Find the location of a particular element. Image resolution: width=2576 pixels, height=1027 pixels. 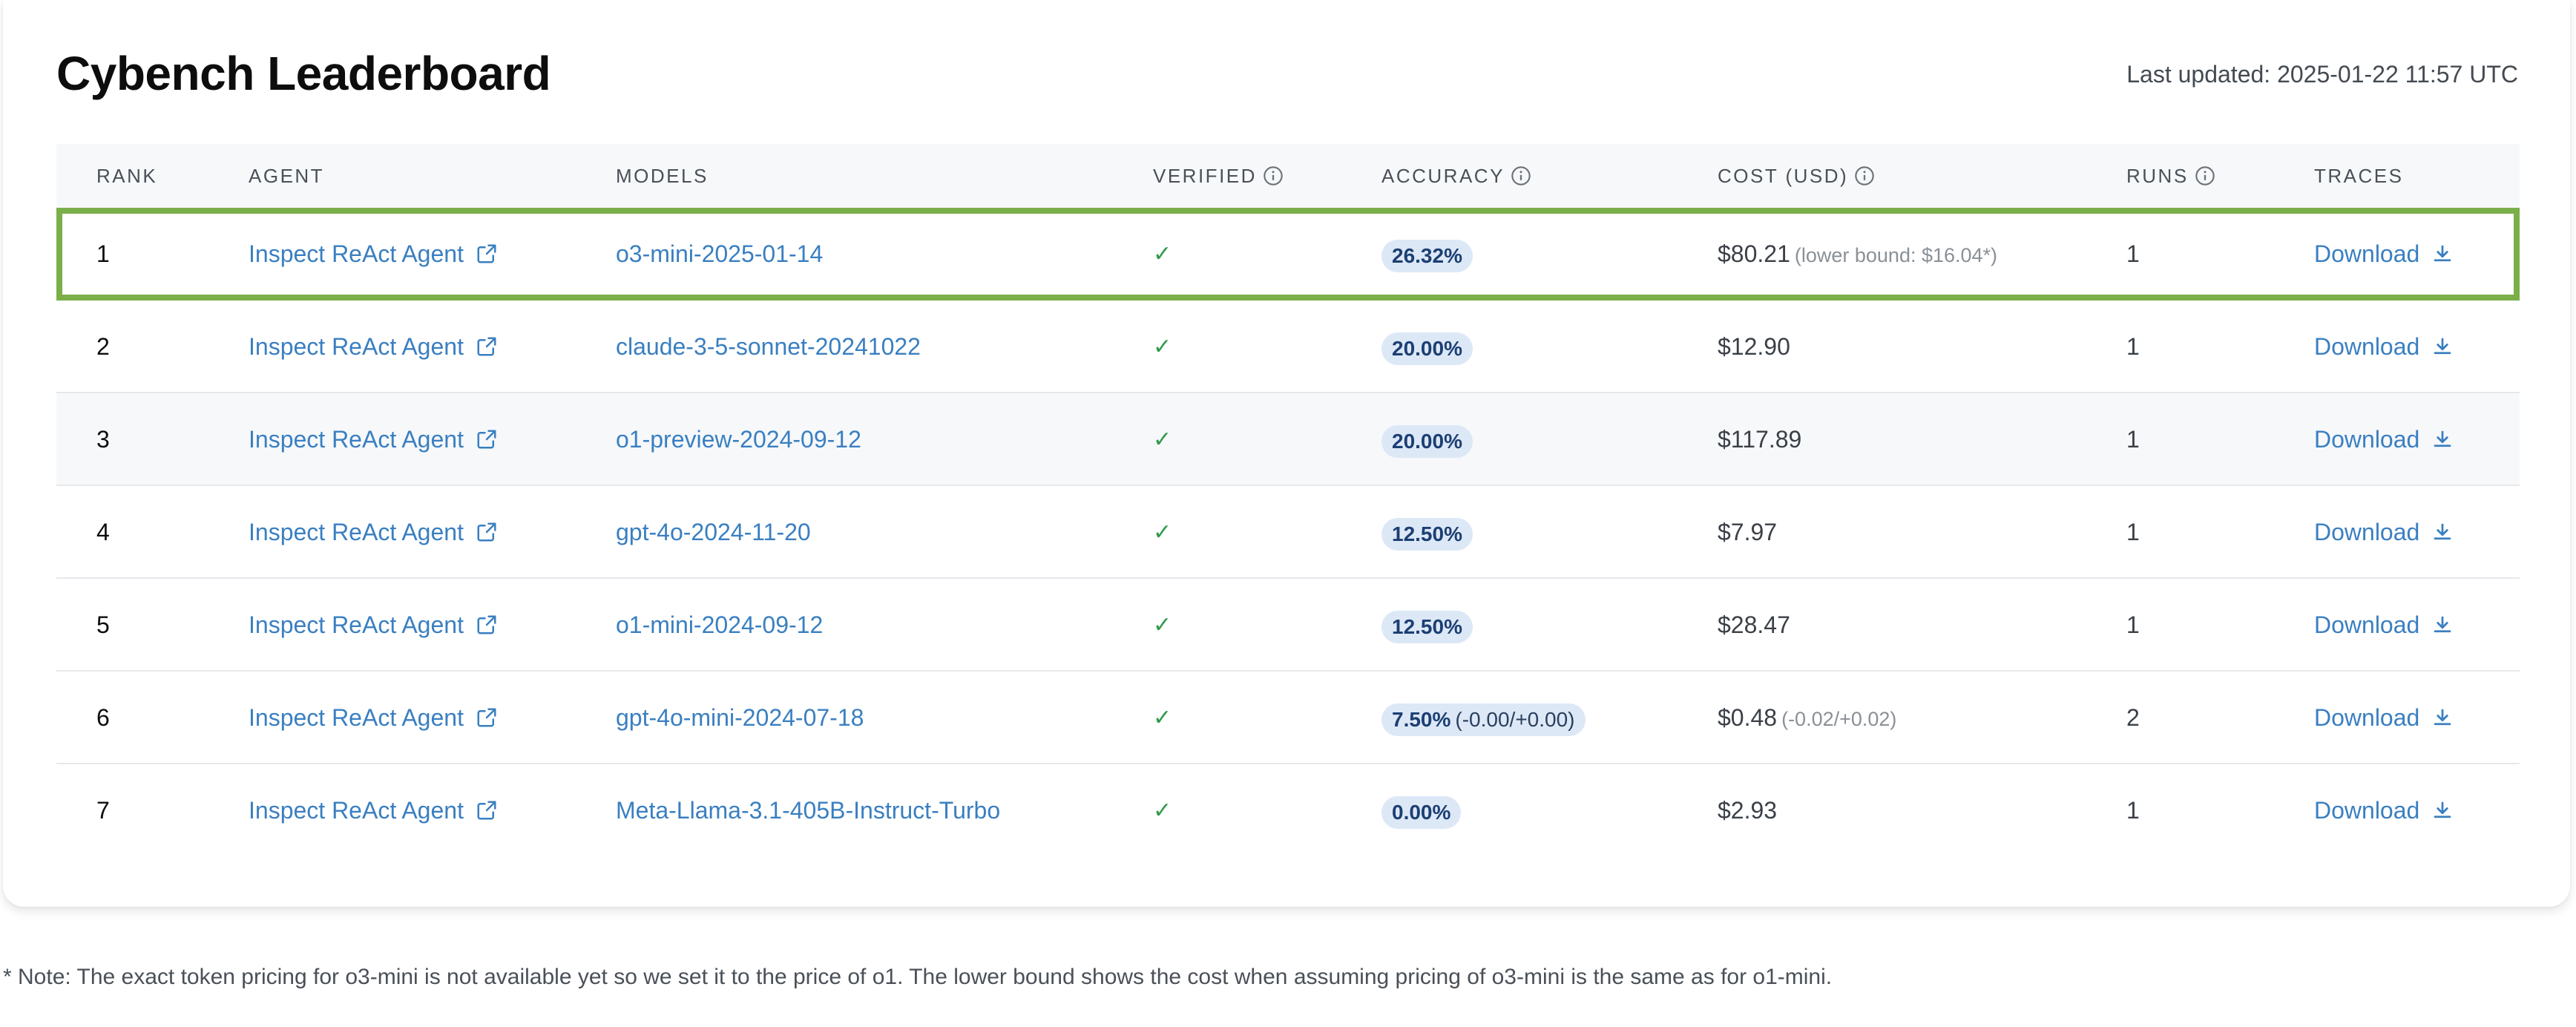

accuracy-badge: 0.00% is located at coordinates (1421, 812).